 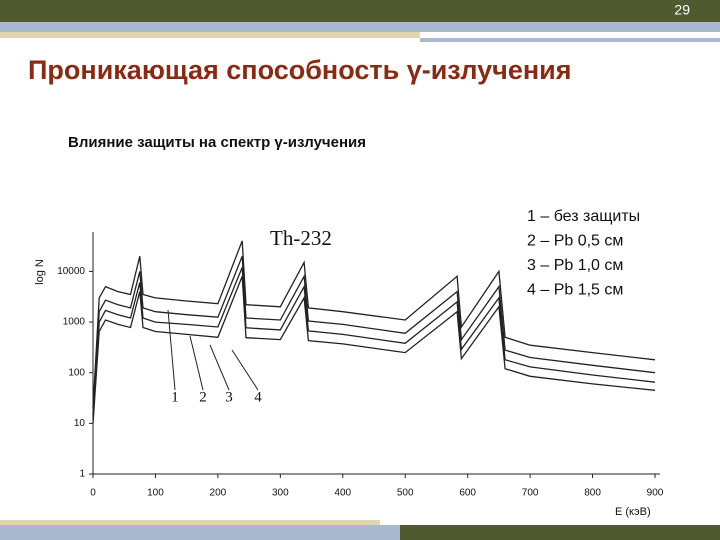 I want to click on x-tick-label: 600, so click(x=467, y=493).